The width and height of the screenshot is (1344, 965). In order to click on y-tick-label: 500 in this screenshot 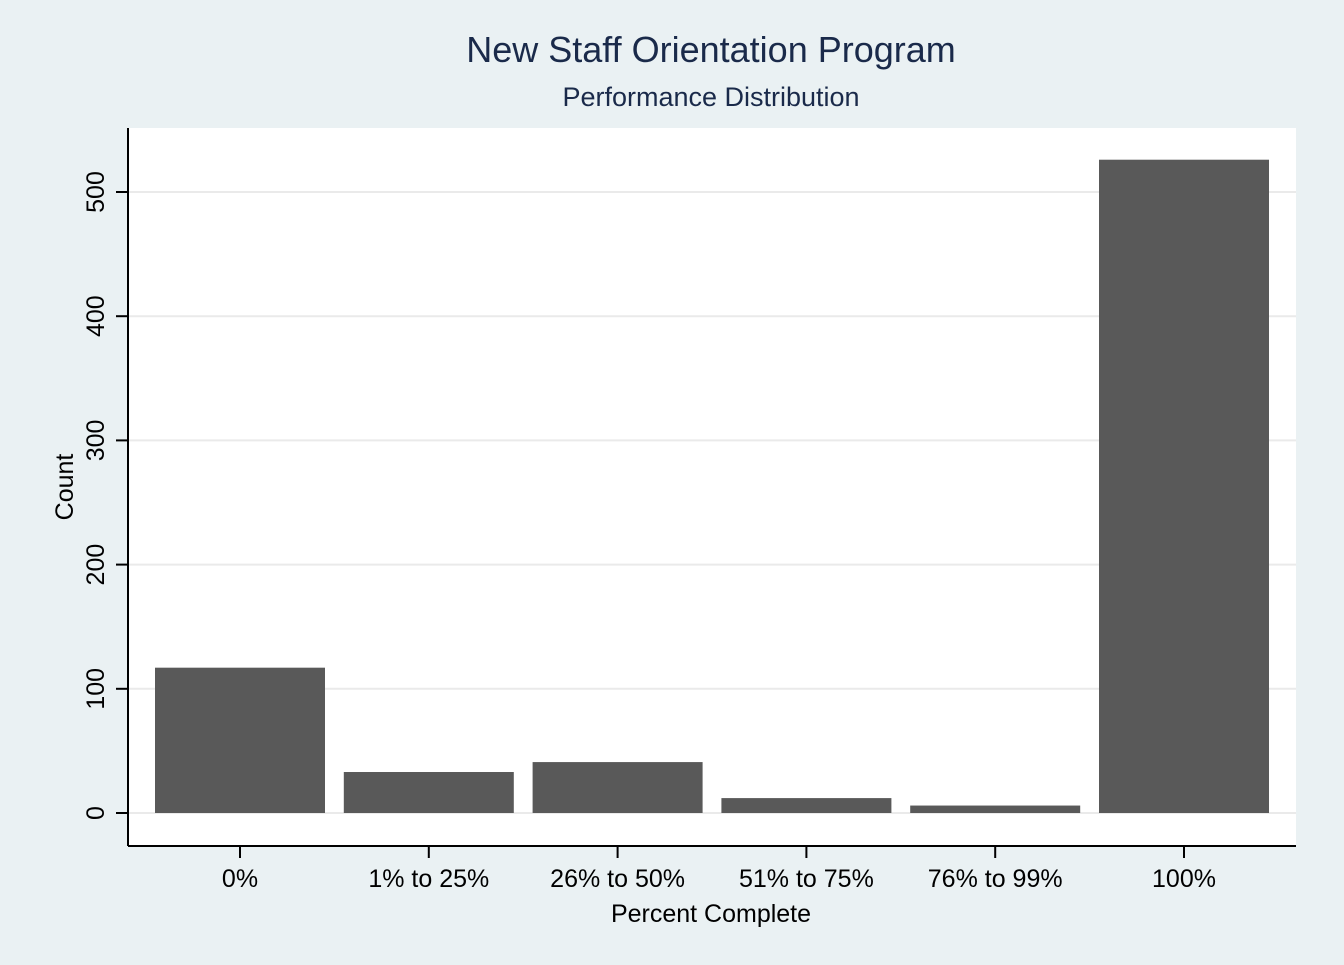, I will do `click(96, 192)`.